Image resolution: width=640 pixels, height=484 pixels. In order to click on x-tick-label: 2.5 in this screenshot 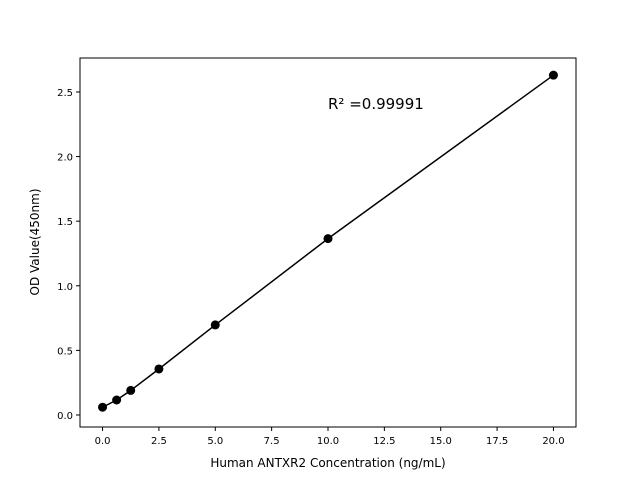, I will do `click(159, 441)`.